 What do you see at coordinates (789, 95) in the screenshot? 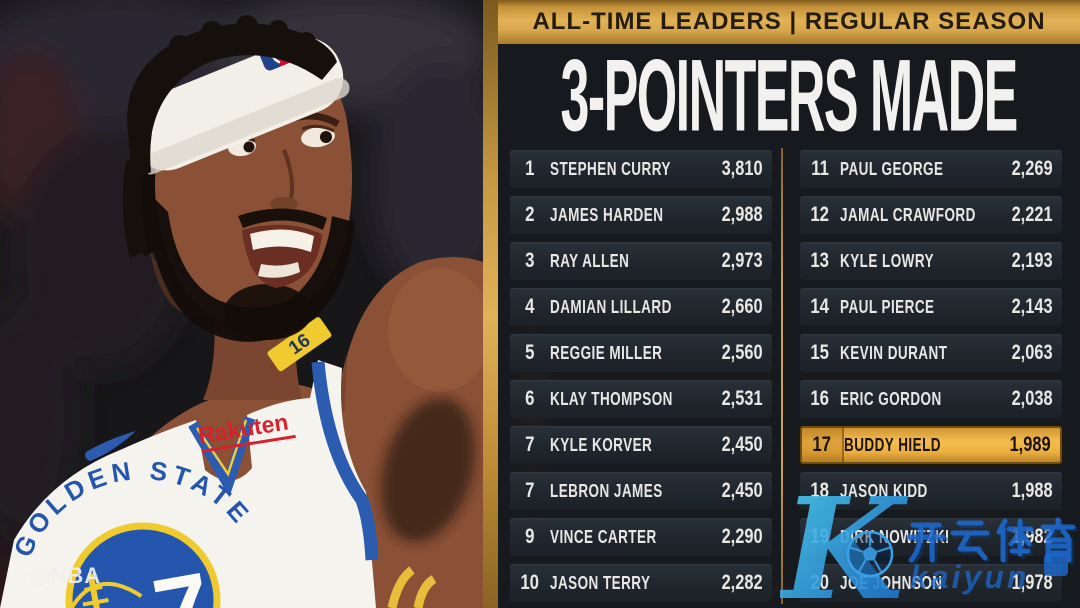
I see `page-title: 3-POINTERS MADE` at bounding box center [789, 95].